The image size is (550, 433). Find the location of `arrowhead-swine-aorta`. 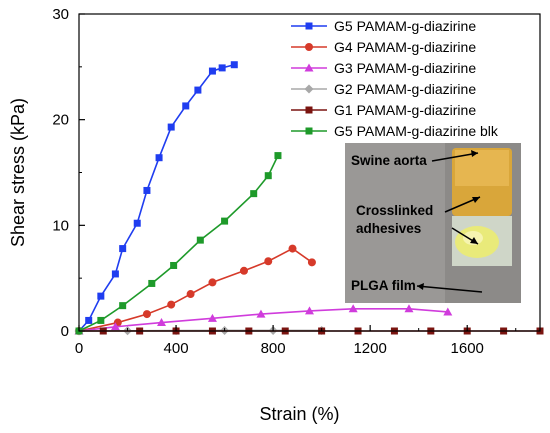

arrowhead-swine-aorta is located at coordinates (474, 153).